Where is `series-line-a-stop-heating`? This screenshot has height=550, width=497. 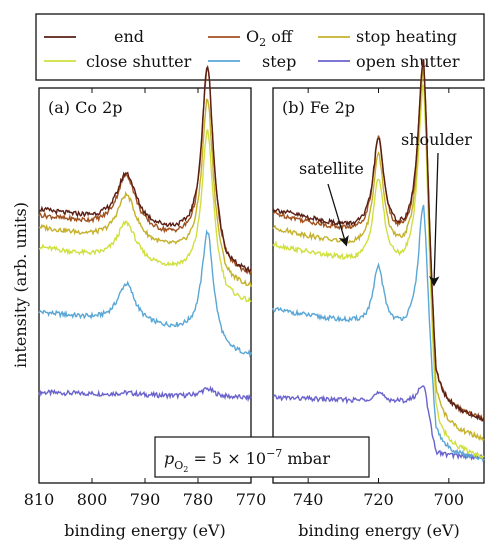
series-line-a-stop-heating is located at coordinates (145, 193).